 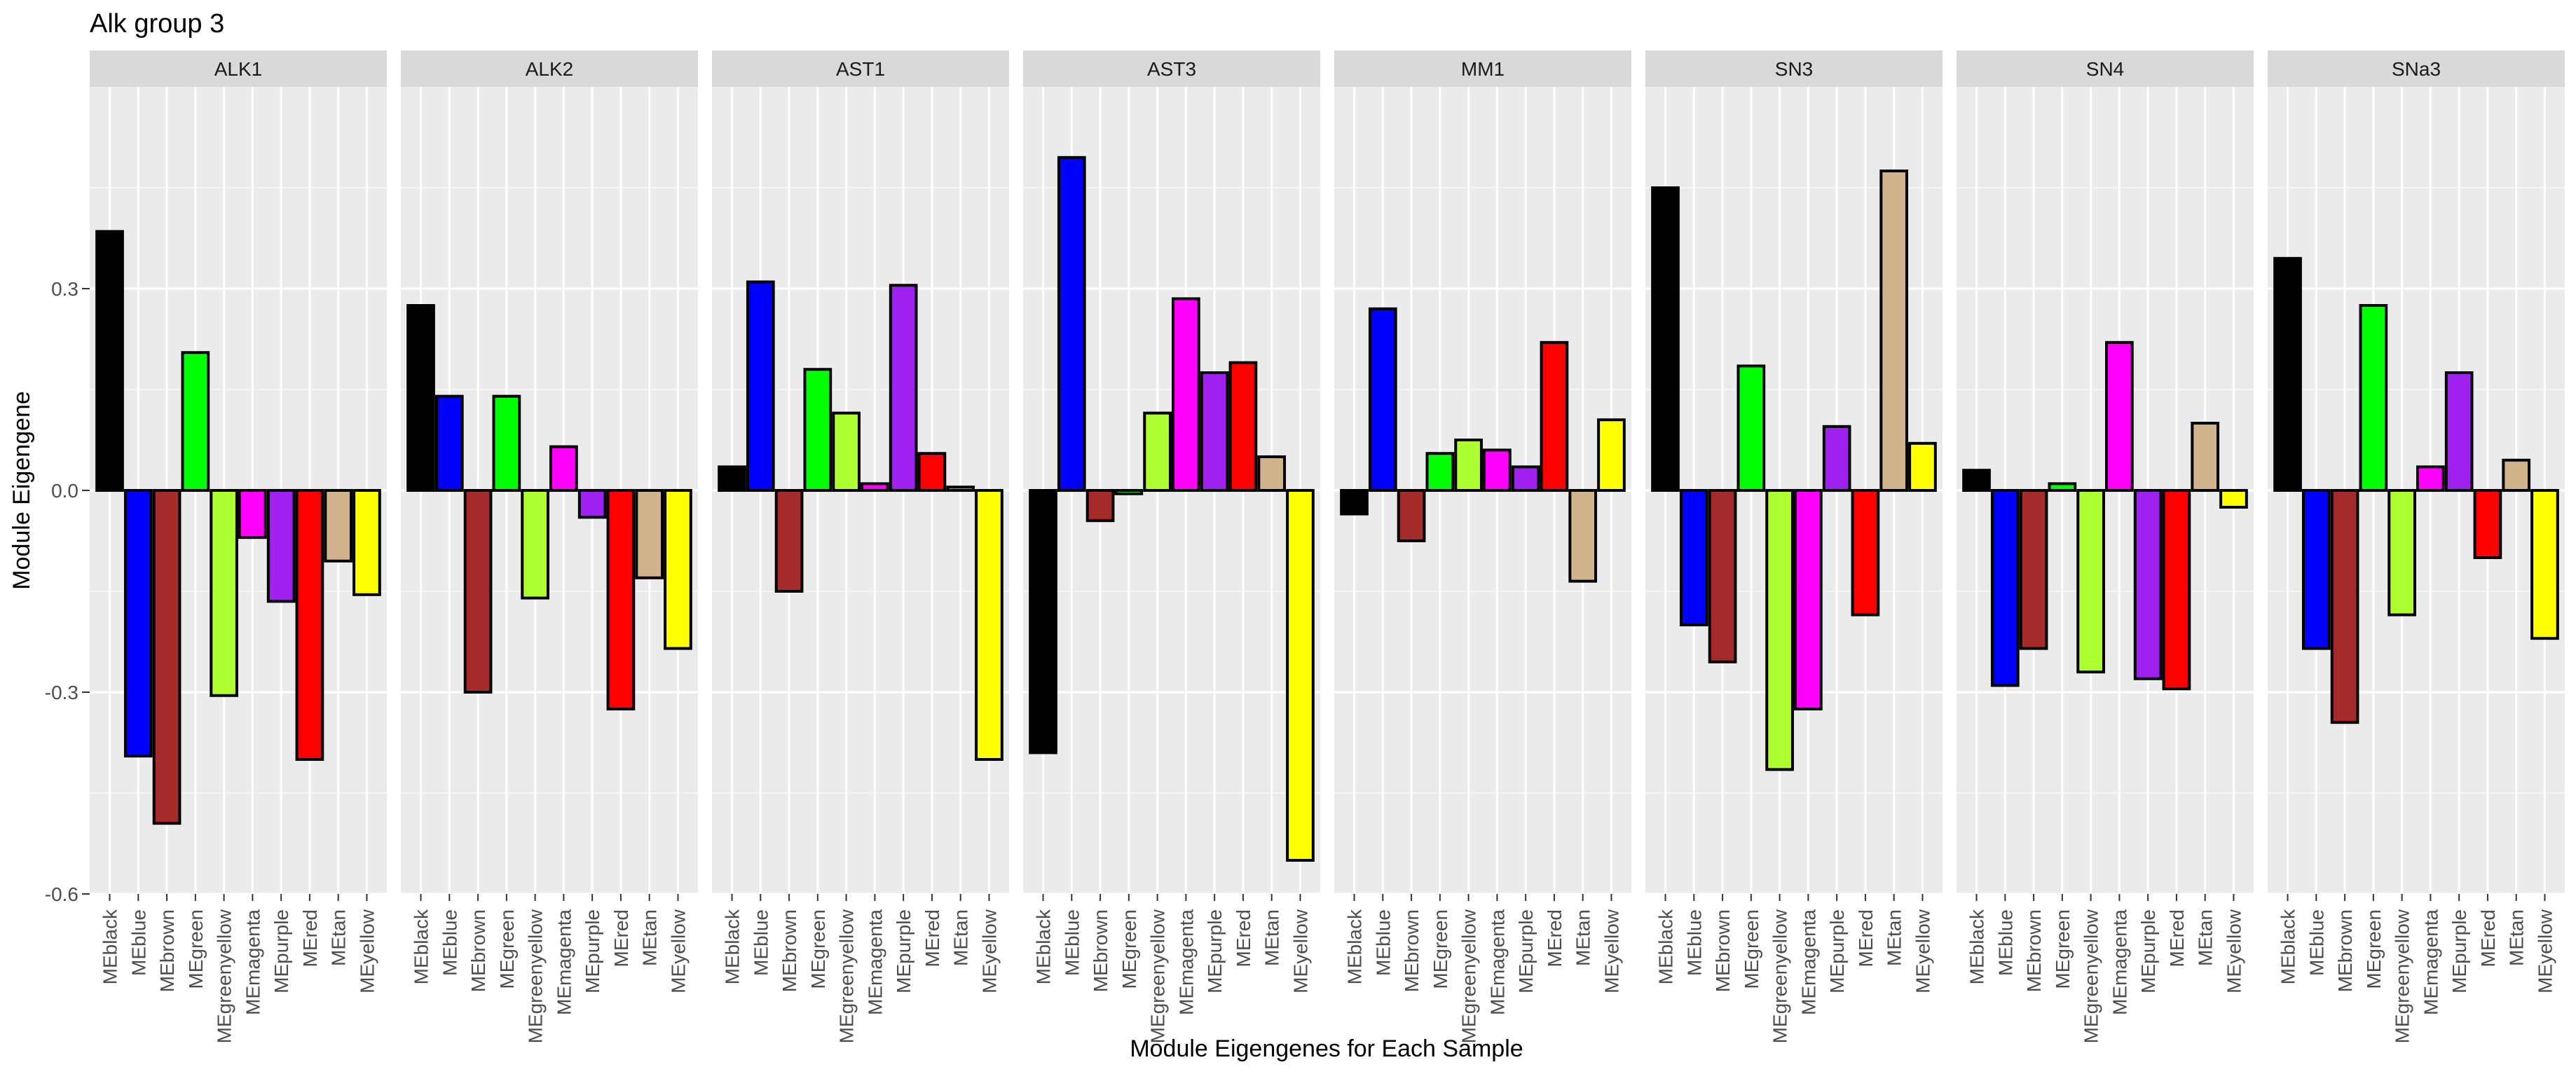 I want to click on bar-ast1-mered, so click(x=932, y=472).